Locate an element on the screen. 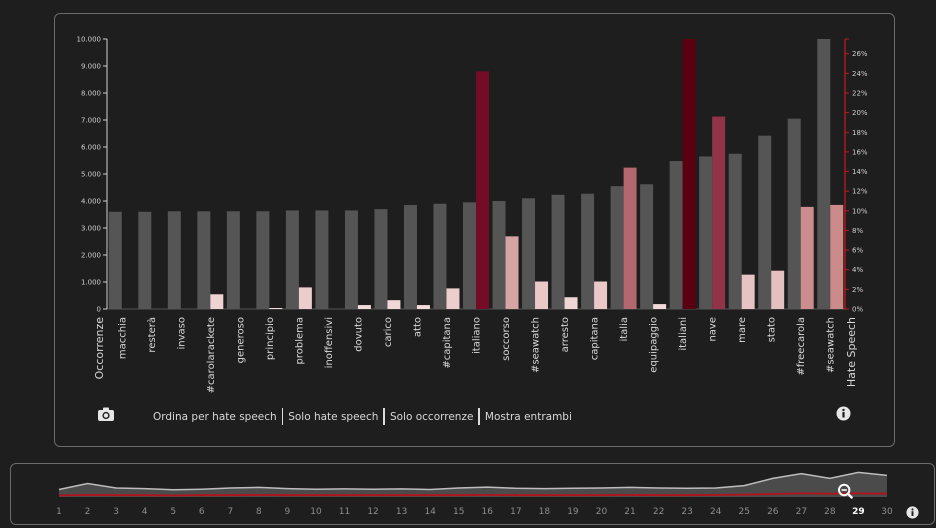 The width and height of the screenshot is (936, 528). timeline-tick-label: 25 is located at coordinates (744, 512).